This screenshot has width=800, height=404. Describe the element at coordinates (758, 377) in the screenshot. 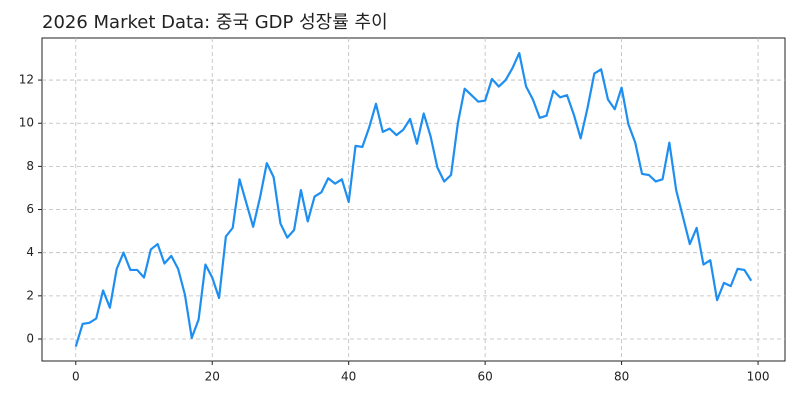

I see `x-tick-label: 100` at that location.